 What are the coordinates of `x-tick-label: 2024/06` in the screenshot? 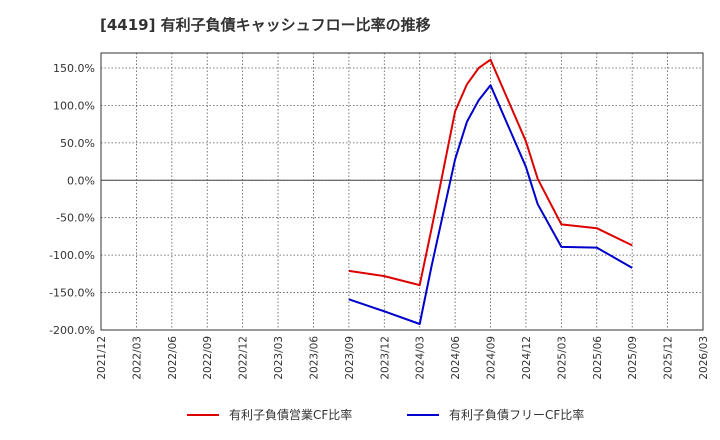 It's located at (456, 358).